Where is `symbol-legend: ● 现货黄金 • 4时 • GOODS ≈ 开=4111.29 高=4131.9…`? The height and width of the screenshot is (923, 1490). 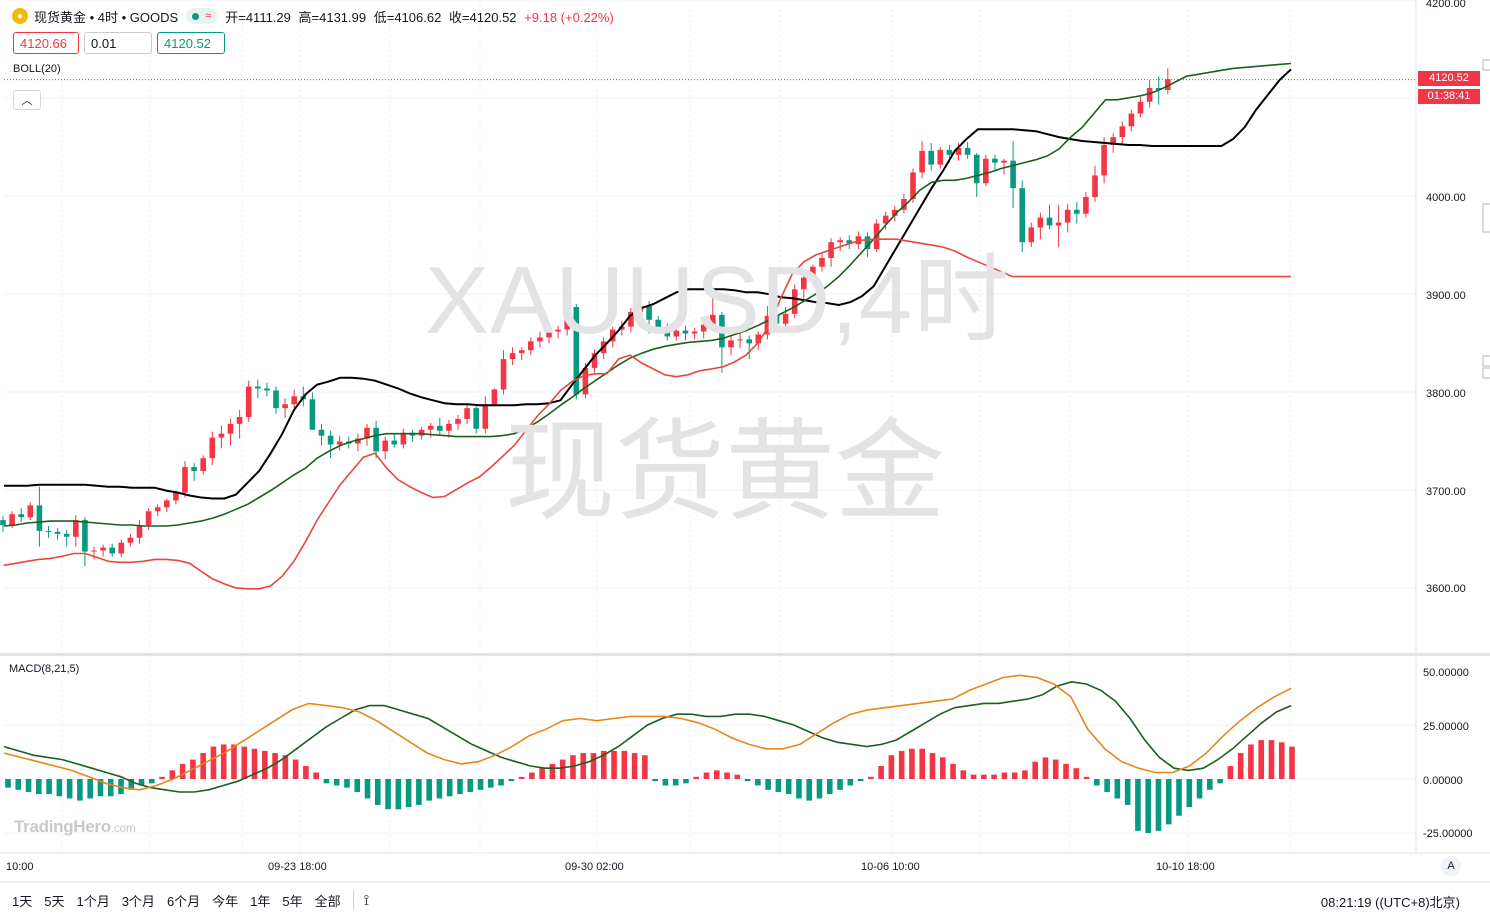 symbol-legend: ● 现货黄金 • 4时 • GOODS ≈ 开=4111.29 高=4131.9… is located at coordinates (315, 16).